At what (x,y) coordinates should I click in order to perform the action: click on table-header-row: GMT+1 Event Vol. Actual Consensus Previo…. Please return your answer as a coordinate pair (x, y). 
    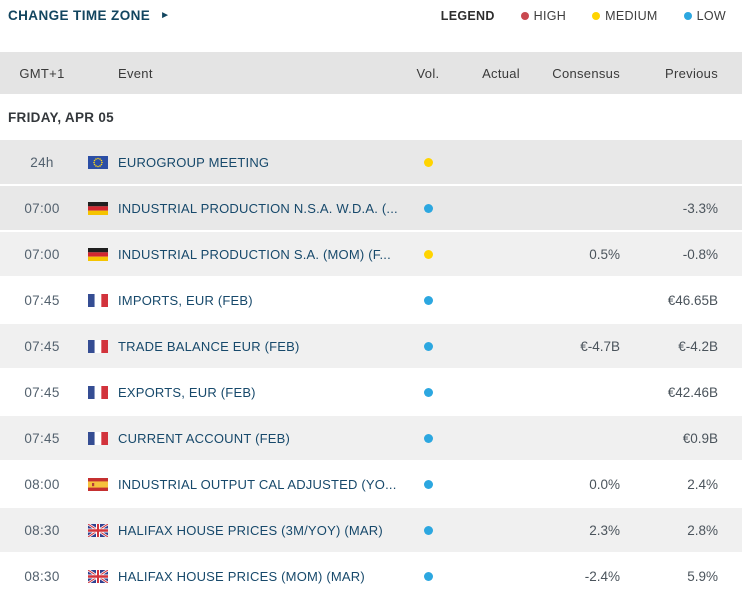
    Looking at the image, I should click on (371, 73).